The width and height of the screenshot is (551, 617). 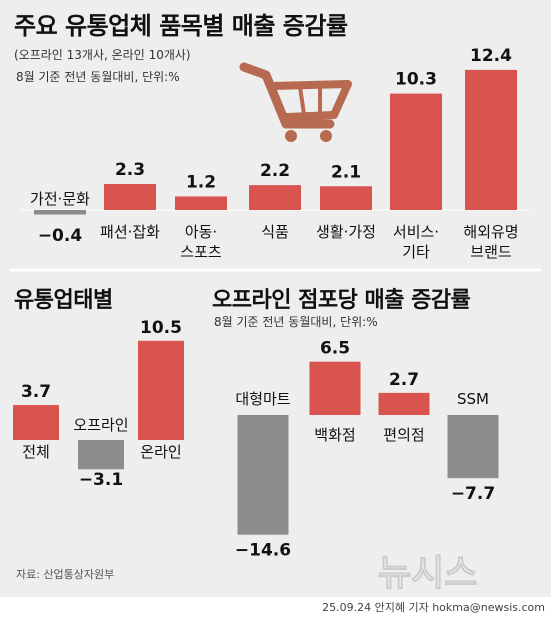 I want to click on chart3-value-label: 2.7, so click(x=404, y=380).